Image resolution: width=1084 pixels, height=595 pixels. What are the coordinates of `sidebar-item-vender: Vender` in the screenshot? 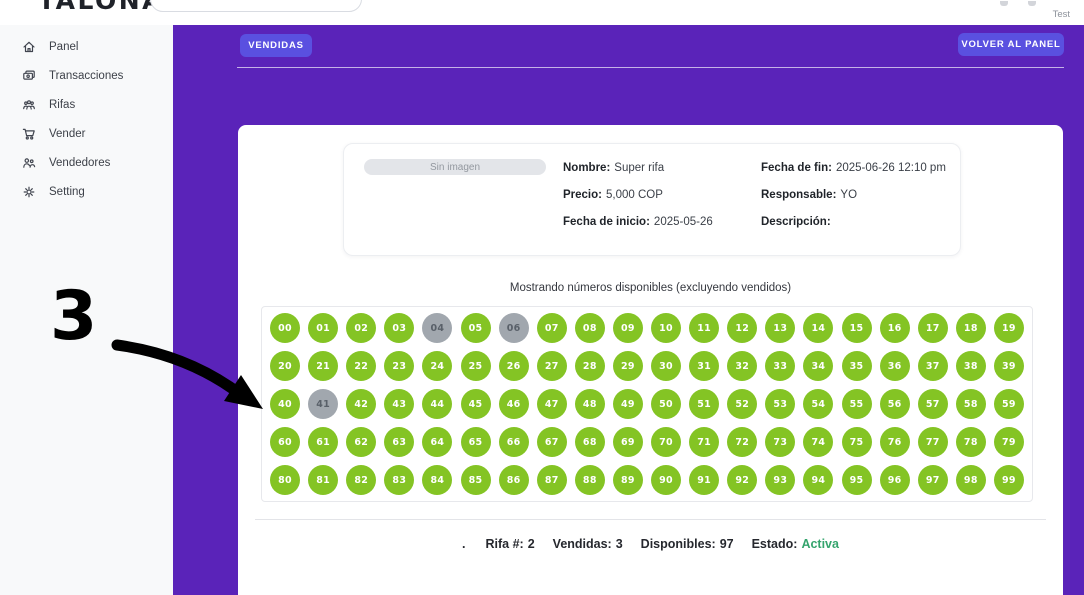 It's located at (86, 133).